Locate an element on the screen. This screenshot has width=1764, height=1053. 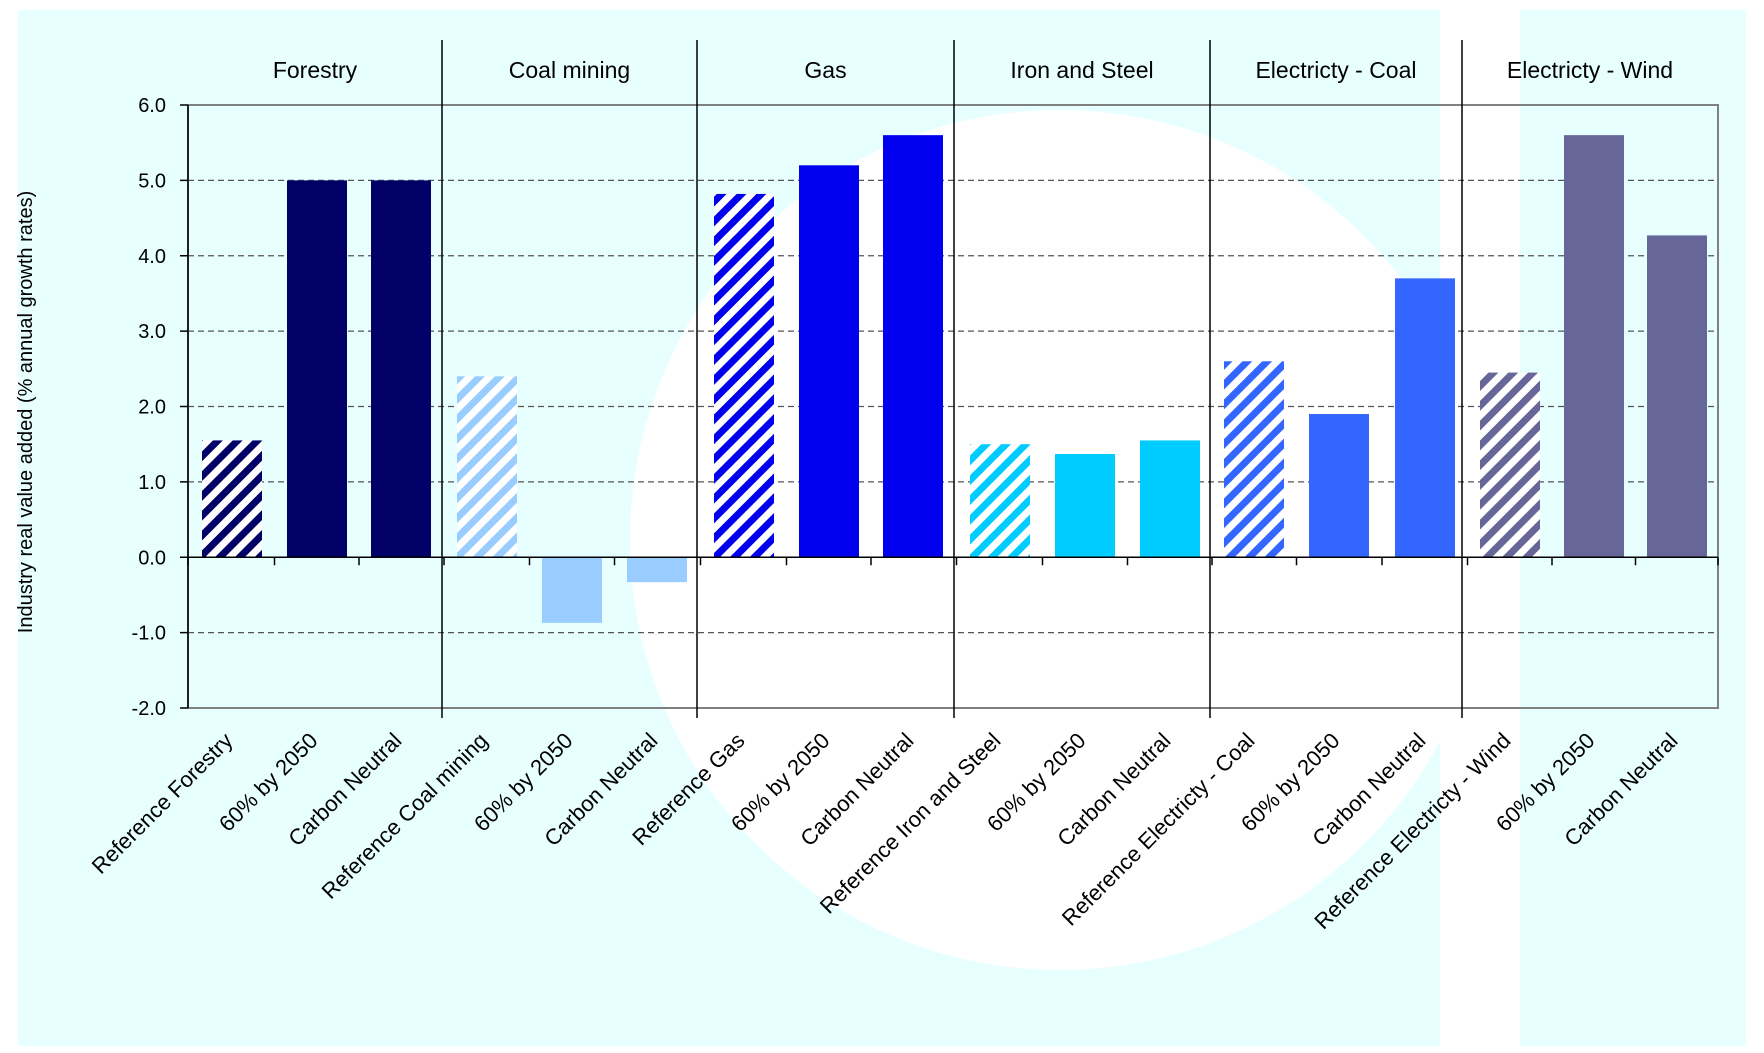
y-tick-label: 2.0 is located at coordinates (152, 408).